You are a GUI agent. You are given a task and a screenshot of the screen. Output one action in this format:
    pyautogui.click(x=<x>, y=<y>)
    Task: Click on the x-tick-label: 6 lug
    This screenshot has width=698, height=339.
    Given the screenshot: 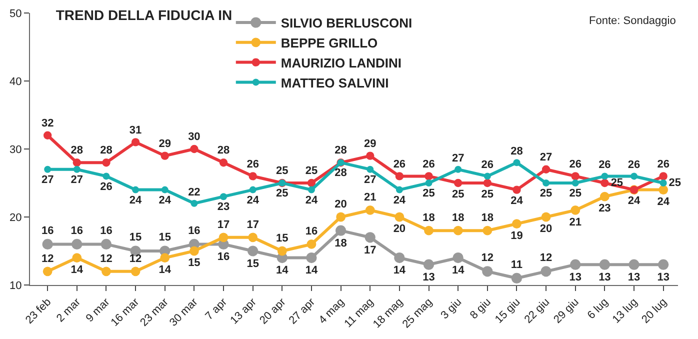 What is the action you would take?
    pyautogui.click(x=598, y=309)
    